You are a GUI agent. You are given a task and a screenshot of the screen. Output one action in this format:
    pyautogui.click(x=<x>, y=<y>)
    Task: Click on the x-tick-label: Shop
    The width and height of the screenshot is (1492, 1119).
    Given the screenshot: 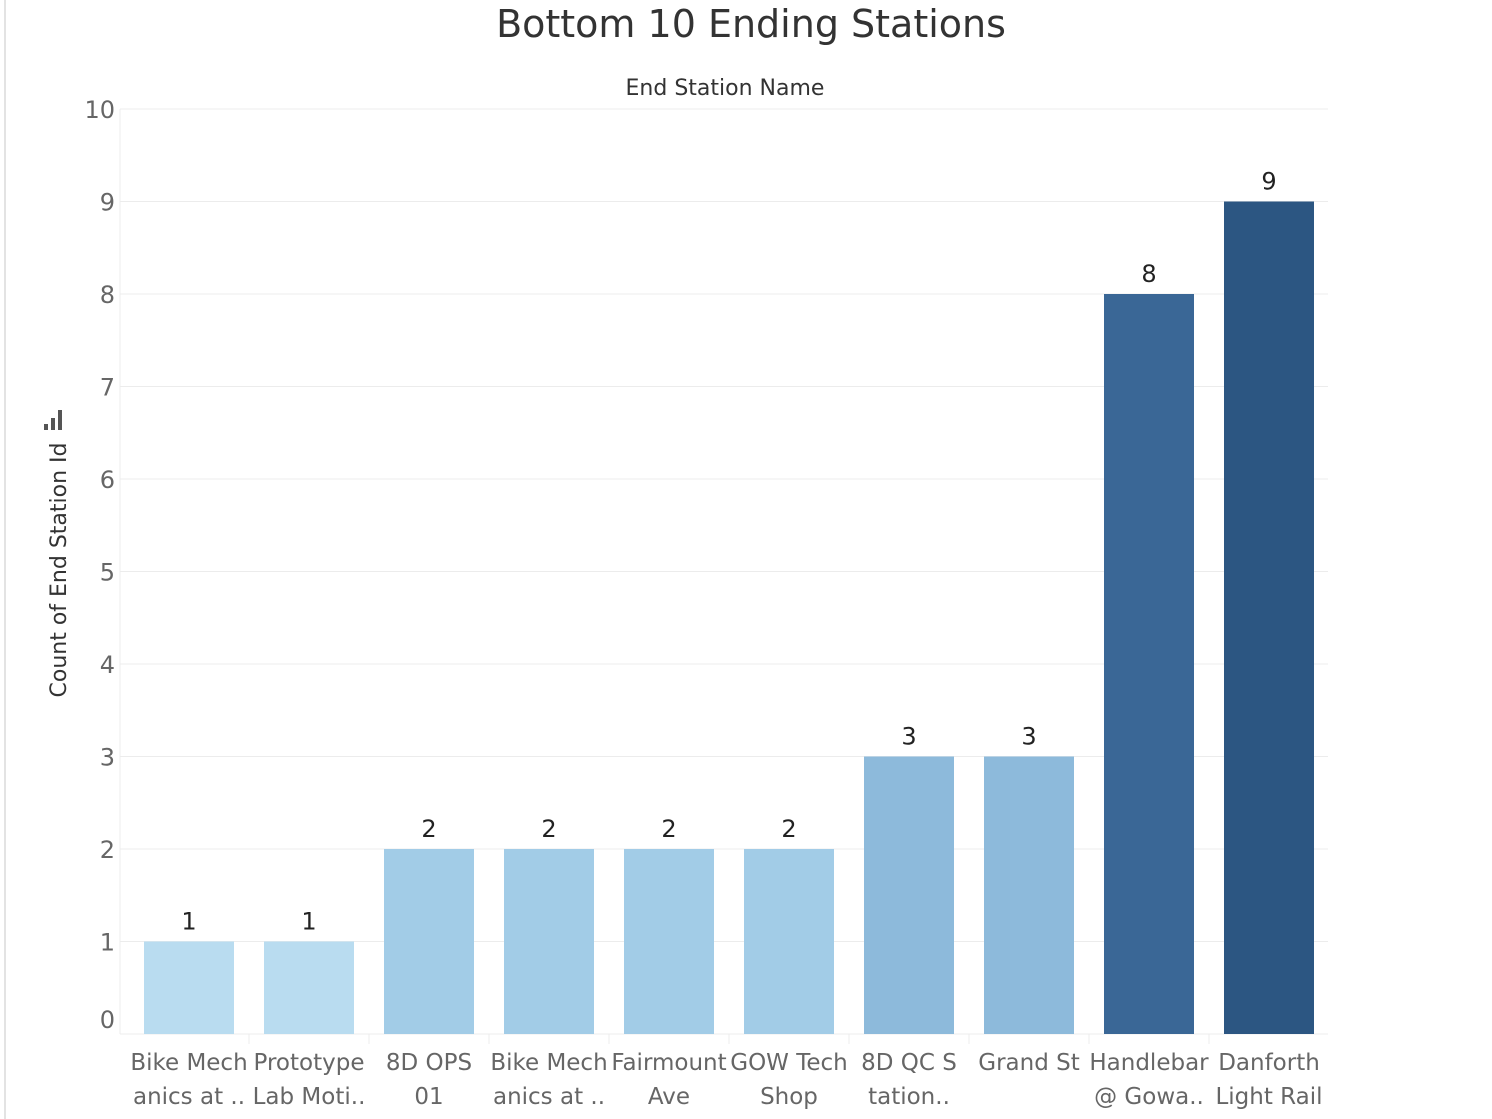 What is the action you would take?
    pyautogui.click(x=789, y=1097)
    